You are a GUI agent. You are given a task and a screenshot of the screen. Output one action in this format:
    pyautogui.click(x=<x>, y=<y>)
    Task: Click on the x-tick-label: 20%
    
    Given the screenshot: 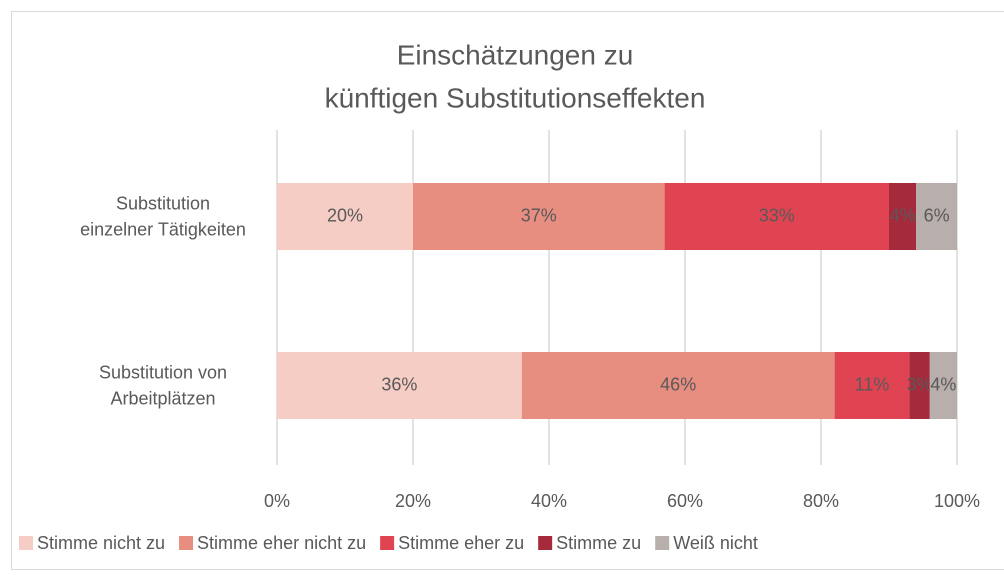 What is the action you would take?
    pyautogui.click(x=413, y=501)
    